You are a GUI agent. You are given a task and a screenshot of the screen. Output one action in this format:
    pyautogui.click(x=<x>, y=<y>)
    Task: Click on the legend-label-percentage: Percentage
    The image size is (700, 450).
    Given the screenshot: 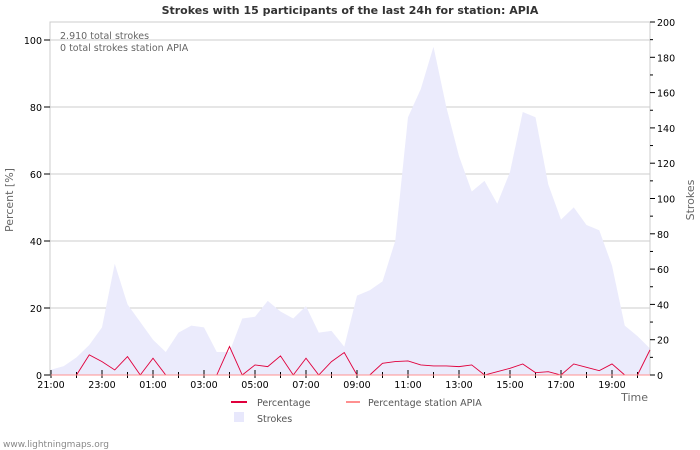 What is the action you would take?
    pyautogui.click(x=284, y=403)
    